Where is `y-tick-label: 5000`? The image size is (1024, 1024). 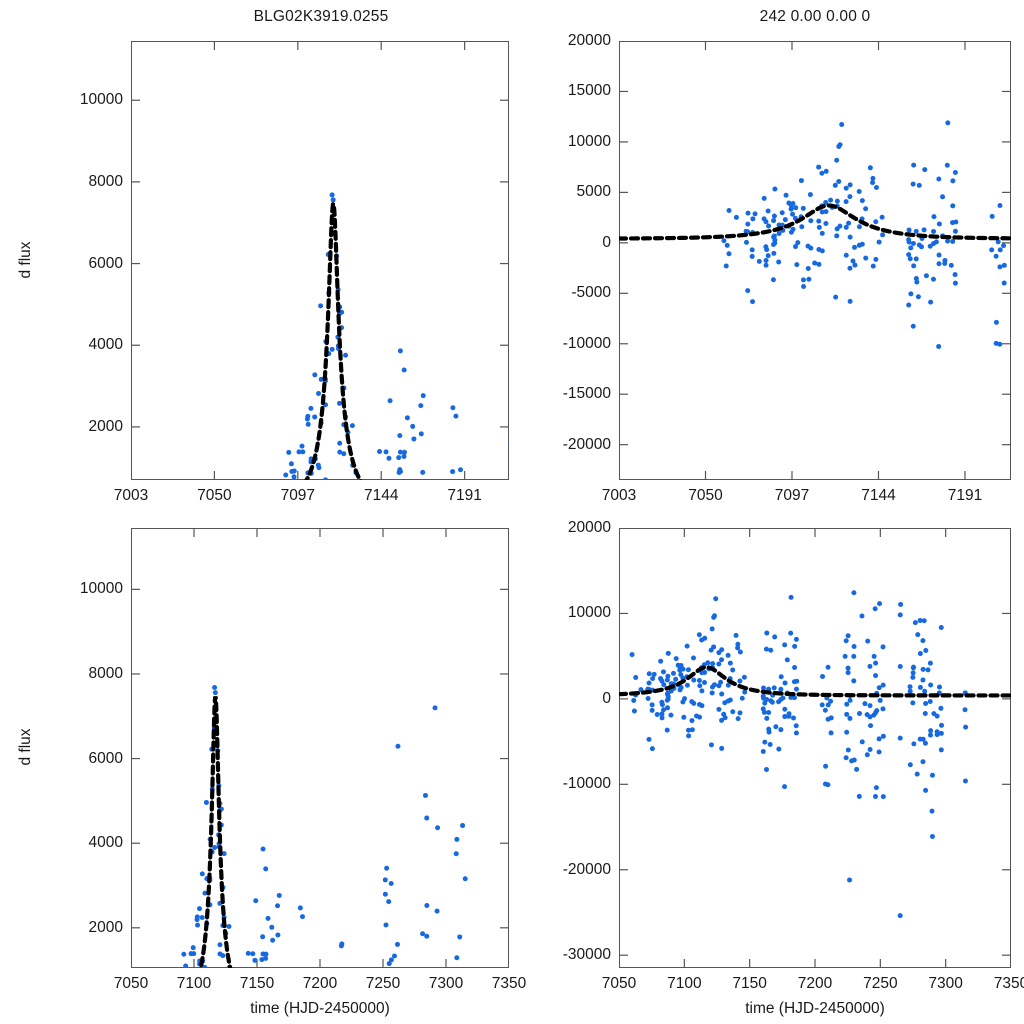 y-tick-label: 5000 is located at coordinates (593, 192).